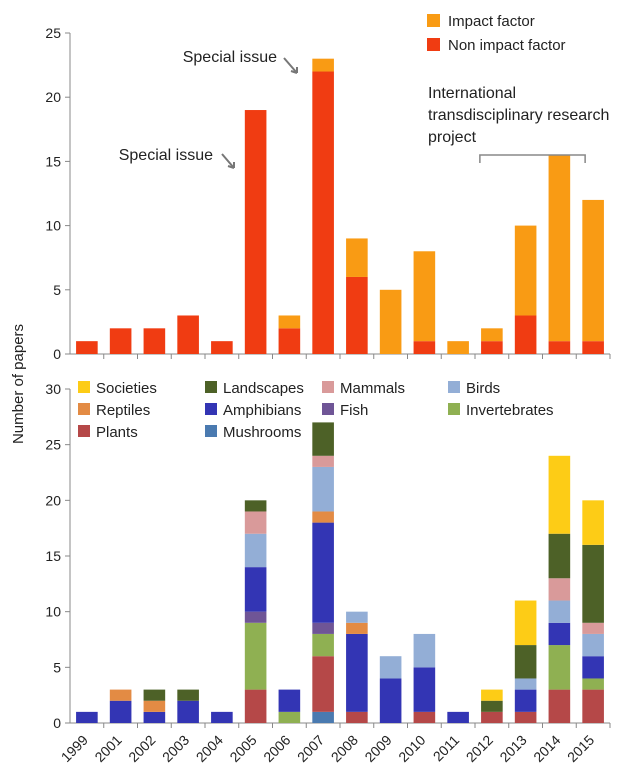 The width and height of the screenshot is (637, 772). Describe the element at coordinates (262, 410) in the screenshot. I see `legend-label: Amphibians` at that location.